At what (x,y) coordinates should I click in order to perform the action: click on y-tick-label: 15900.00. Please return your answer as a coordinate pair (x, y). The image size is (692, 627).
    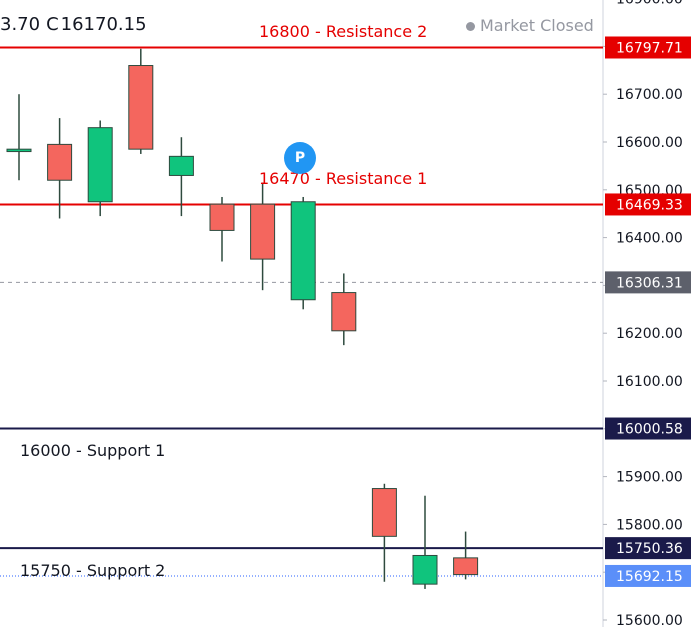
    Looking at the image, I should click on (649, 478).